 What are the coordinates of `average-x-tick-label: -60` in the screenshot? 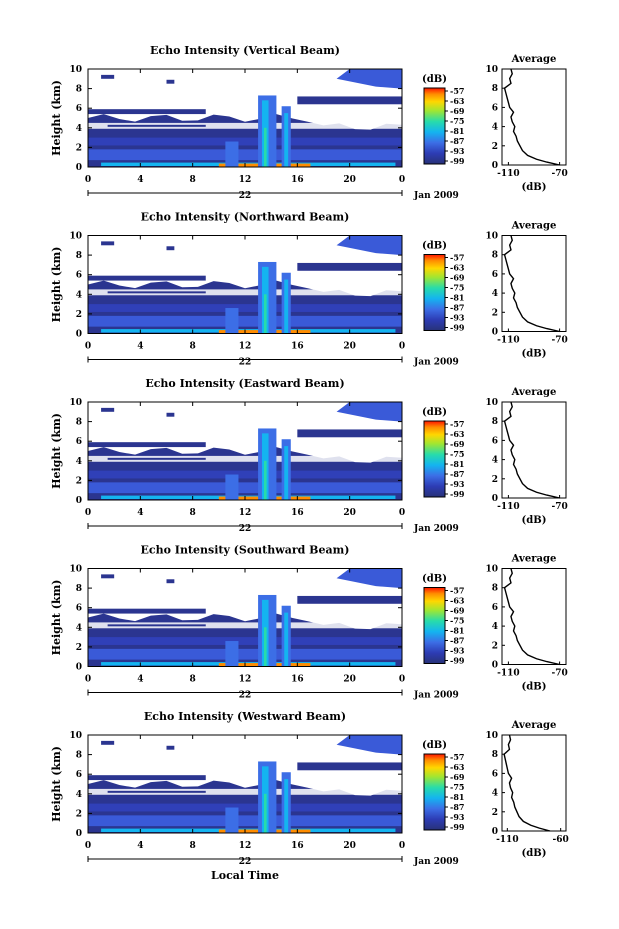 It's located at (561, 840).